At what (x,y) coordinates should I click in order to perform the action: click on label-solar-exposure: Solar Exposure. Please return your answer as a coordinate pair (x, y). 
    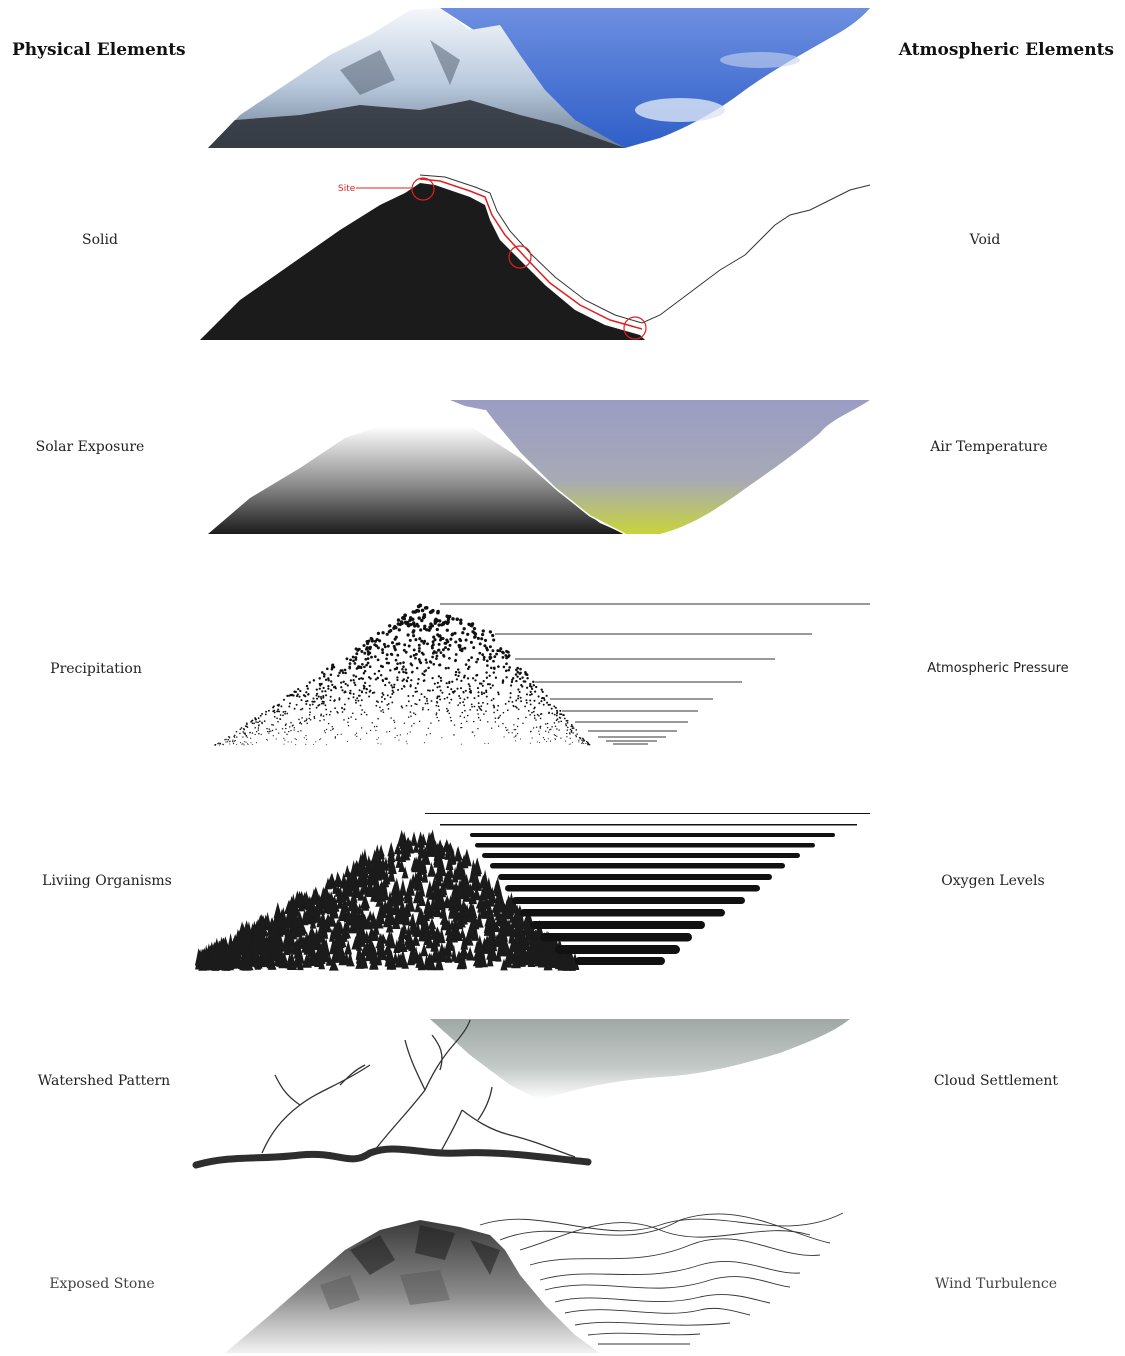
    Looking at the image, I should click on (90, 447).